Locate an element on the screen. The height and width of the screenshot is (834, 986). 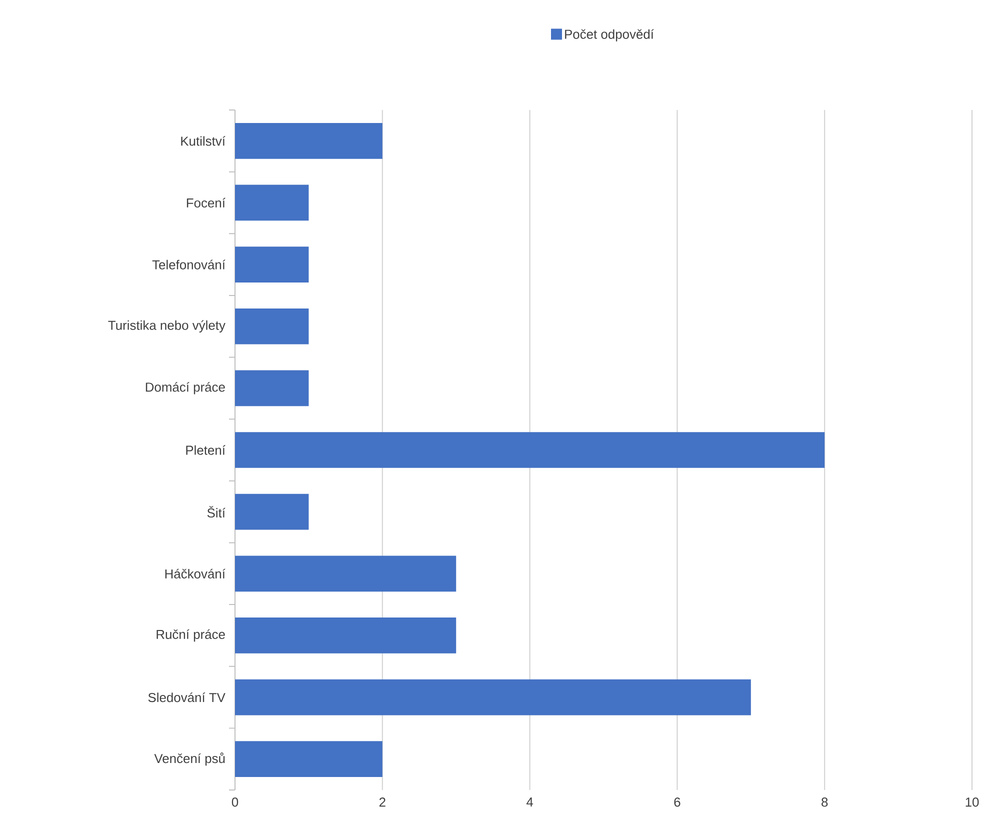
x-tick-label: 6 is located at coordinates (677, 802).